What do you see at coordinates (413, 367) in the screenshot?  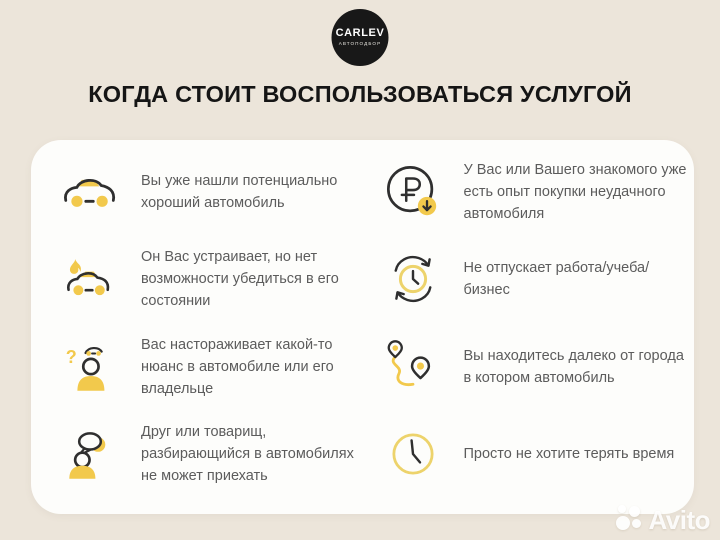 I see `route-pins-icon` at bounding box center [413, 367].